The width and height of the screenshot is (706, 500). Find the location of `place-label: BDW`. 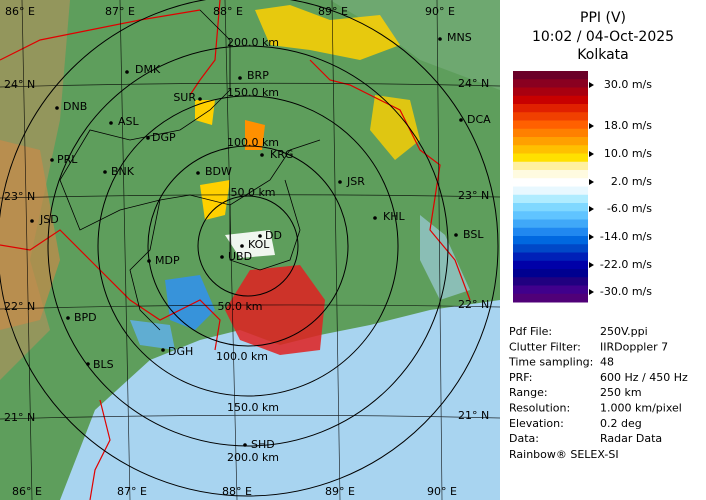

place-label: BDW is located at coordinates (218, 171).